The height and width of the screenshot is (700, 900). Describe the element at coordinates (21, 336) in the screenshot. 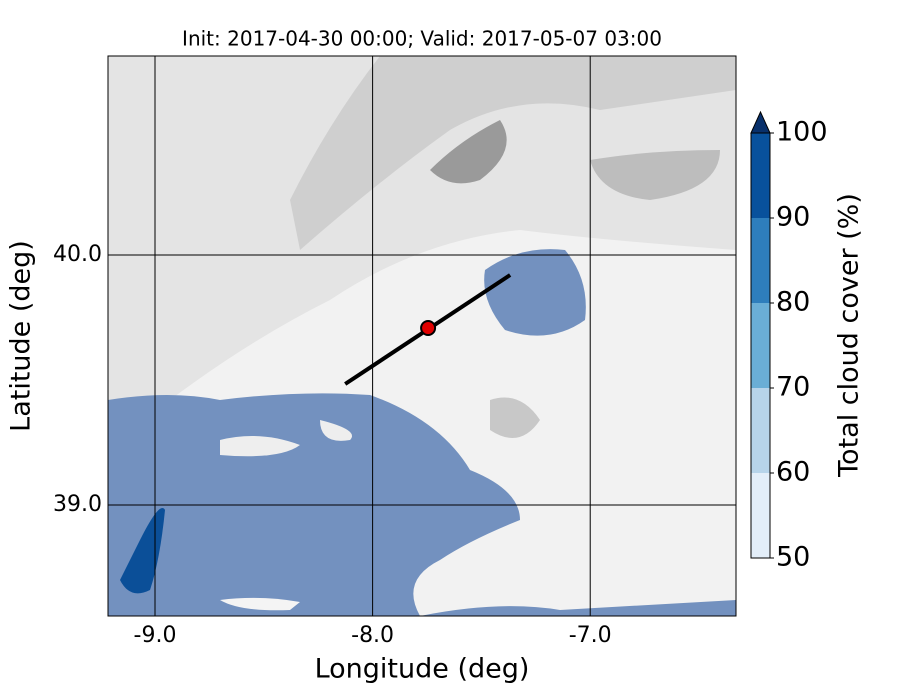

I see `y-axis-label: Latitude (deg)` at that location.